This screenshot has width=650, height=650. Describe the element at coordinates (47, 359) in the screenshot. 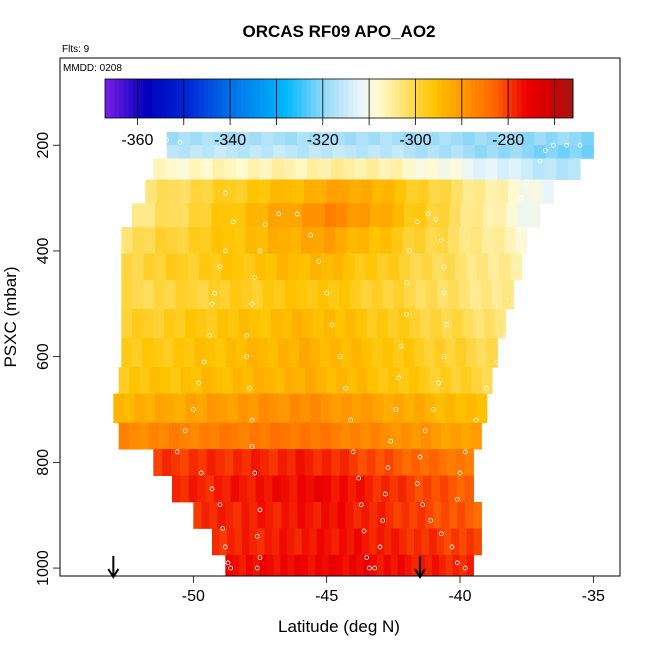

I see `y-axis: 200 400 600 800 1000` at that location.